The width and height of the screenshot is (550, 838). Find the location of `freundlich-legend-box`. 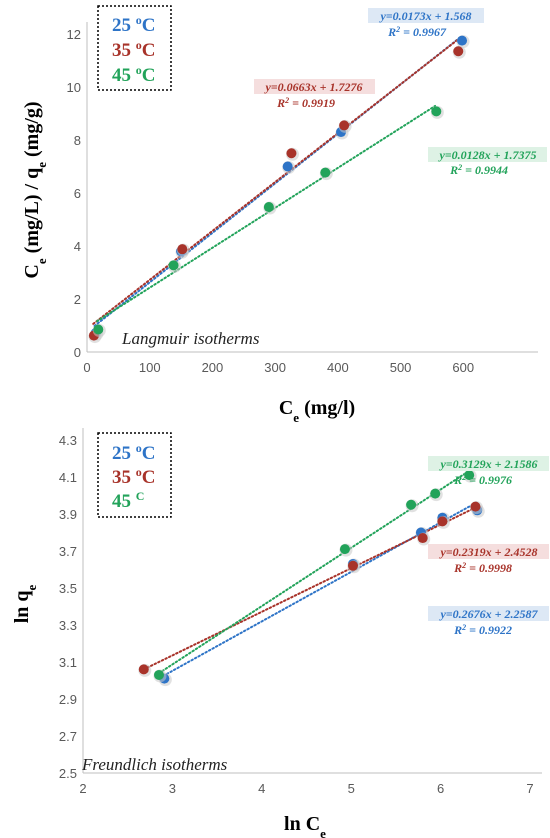

freundlich-legend-box is located at coordinates (134, 475).